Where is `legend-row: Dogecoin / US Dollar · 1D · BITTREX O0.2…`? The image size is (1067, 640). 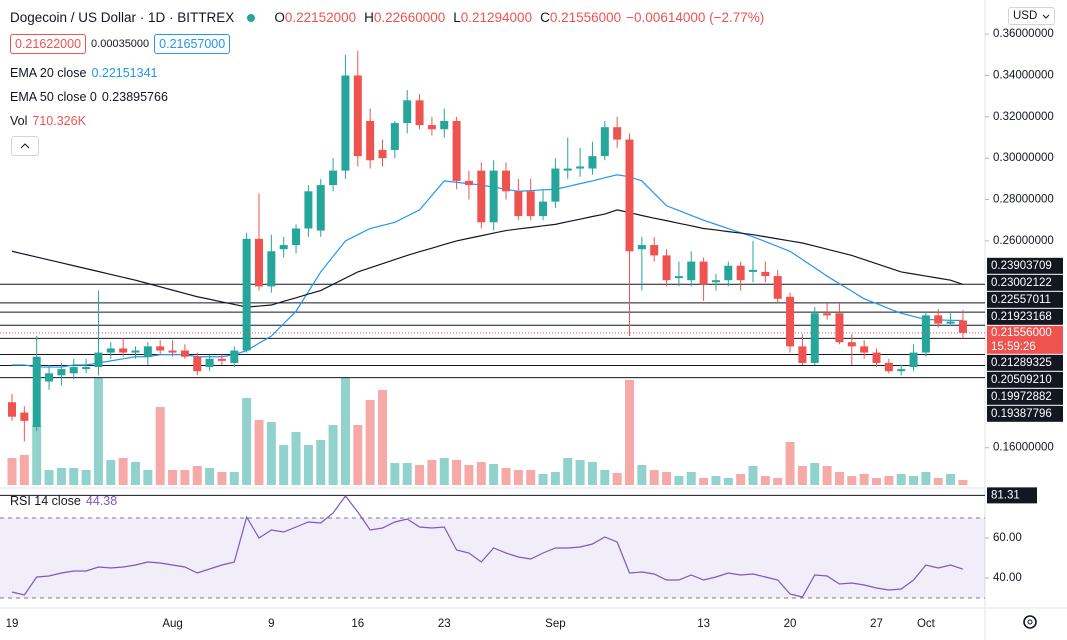
legend-row: Dogecoin / US Dollar · 1D · BITTREX O0.2… is located at coordinates (387, 17).